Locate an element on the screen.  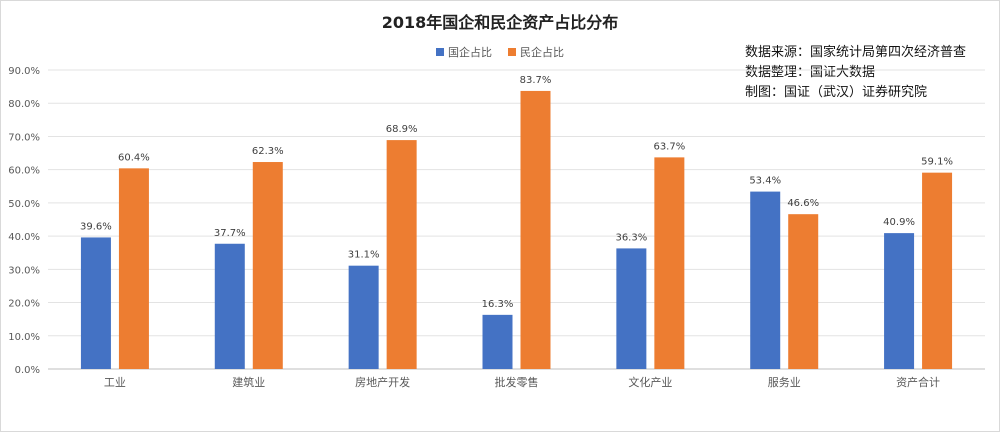
x-category-label: 批发零售 is located at coordinates (517, 382).